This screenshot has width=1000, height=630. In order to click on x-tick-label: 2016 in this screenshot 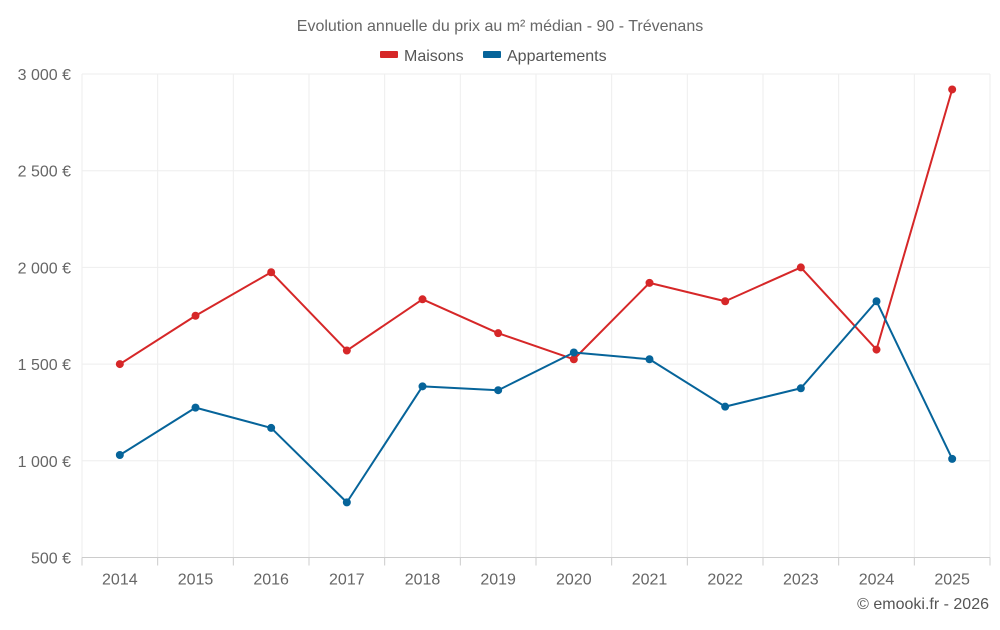, I will do `click(271, 580)`.